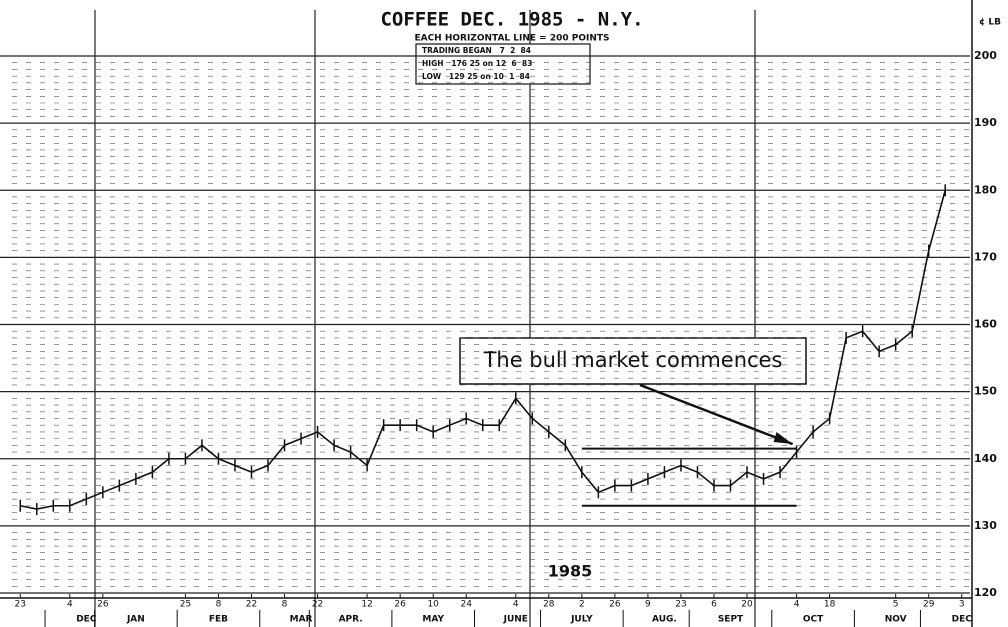 This screenshot has height=627, width=1008. What do you see at coordinates (511, 39) in the screenshot?
I see `subtitle: EACH HORIZONTAL LINE = 200 POINTS` at bounding box center [511, 39].